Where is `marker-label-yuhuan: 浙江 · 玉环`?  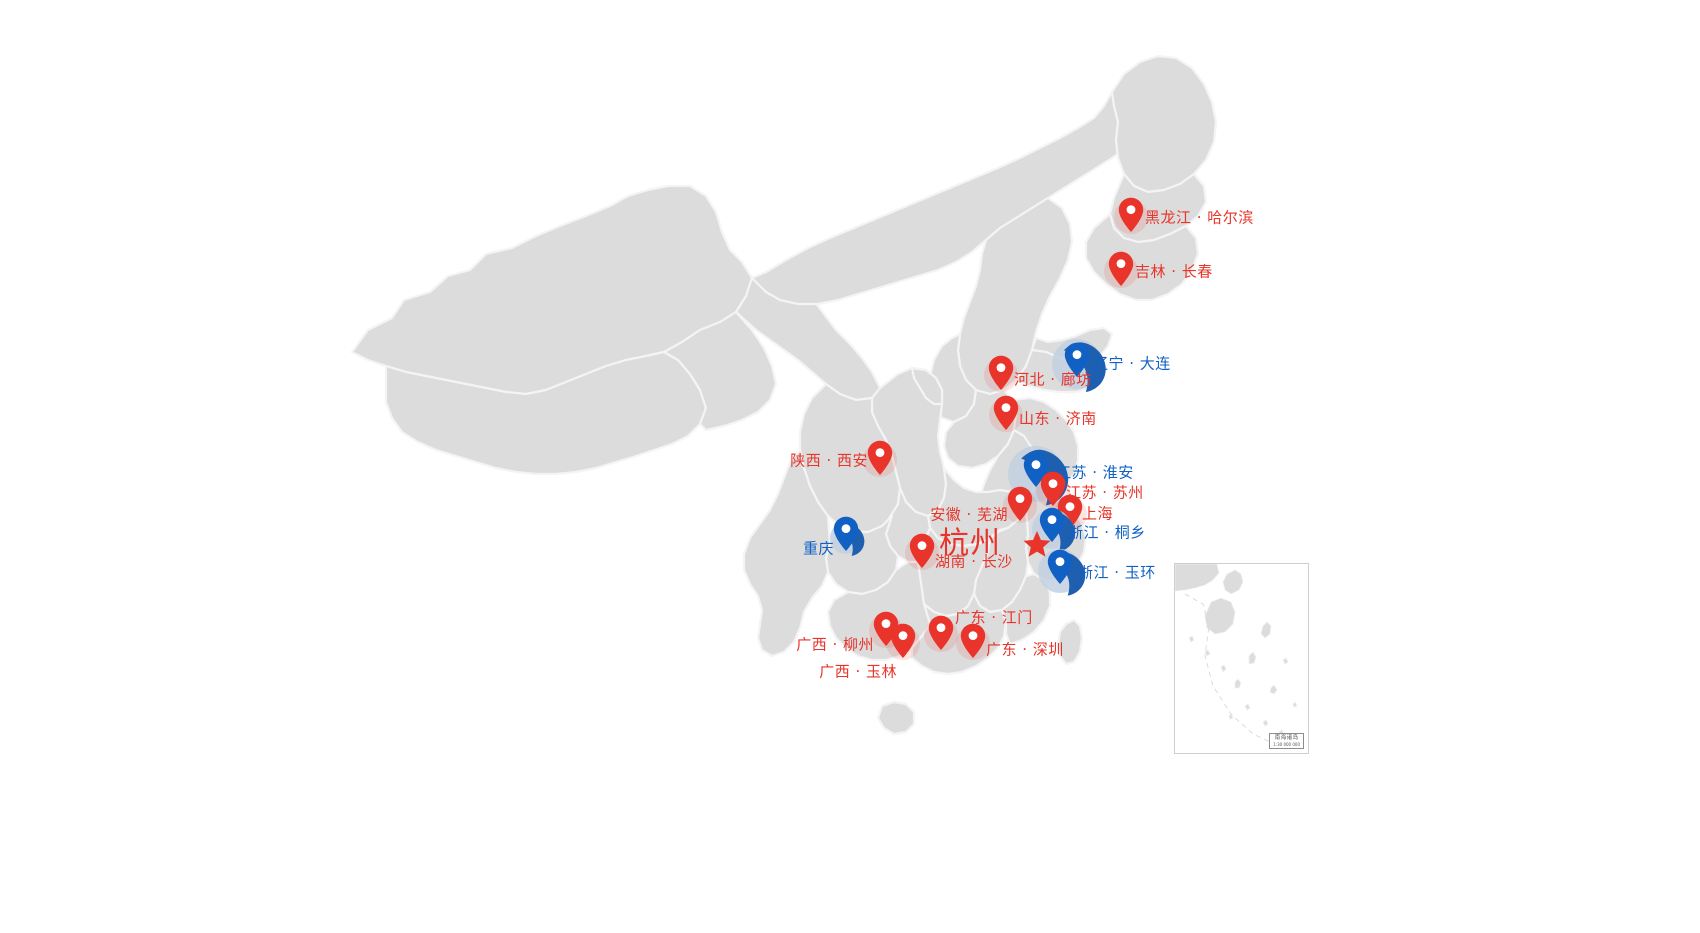 marker-label-yuhuan: 浙江 · 玉环 is located at coordinates (1117, 572).